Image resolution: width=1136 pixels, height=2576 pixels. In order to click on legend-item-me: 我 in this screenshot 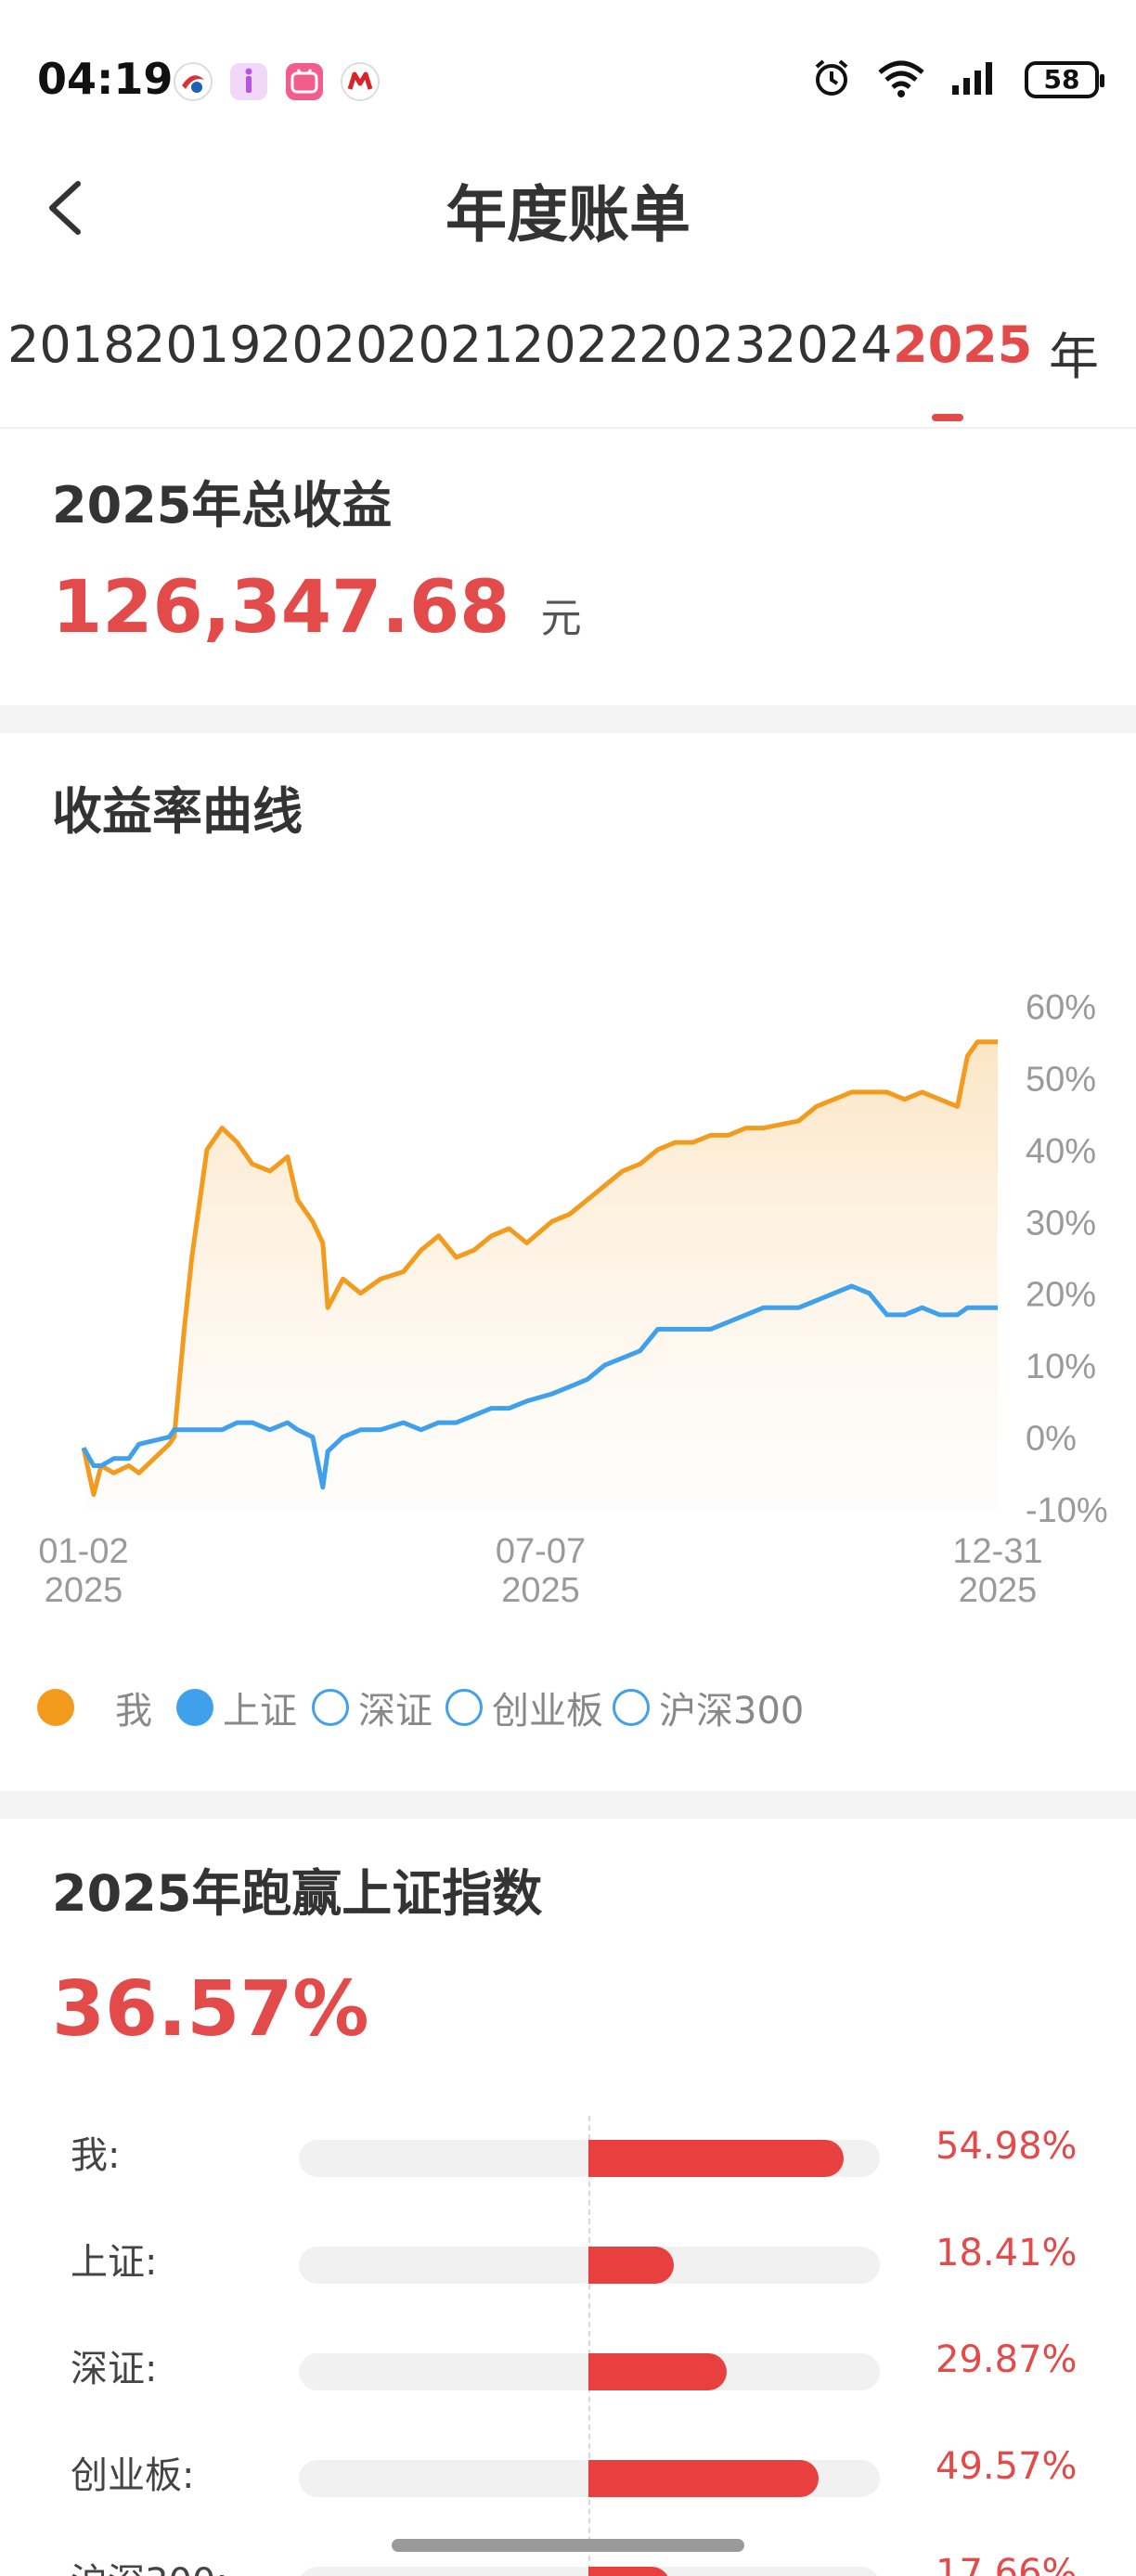, I will do `click(94, 1707)`.